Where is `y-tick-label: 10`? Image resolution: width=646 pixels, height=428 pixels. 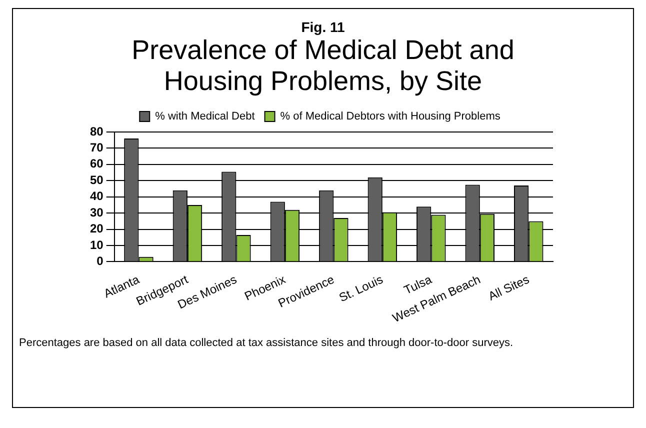 y-tick-label: 10 is located at coordinates (97, 245).